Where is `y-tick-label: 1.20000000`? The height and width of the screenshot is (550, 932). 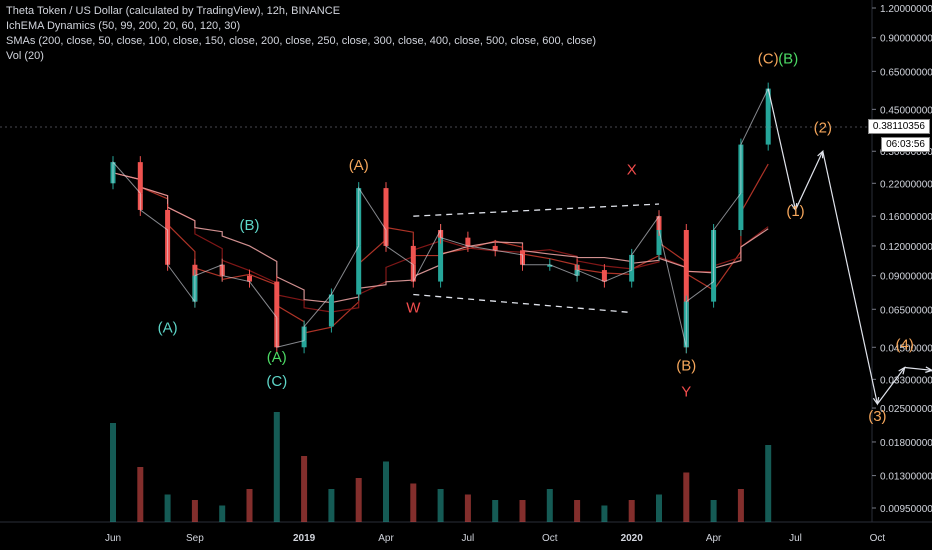 y-tick-label: 1.20000000 is located at coordinates (906, 9).